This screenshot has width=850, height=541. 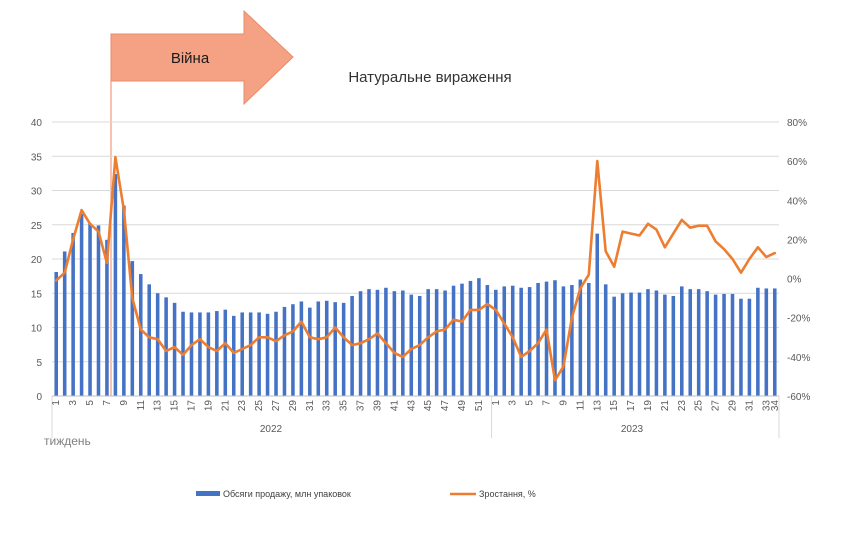 What do you see at coordinates (202, 57) in the screenshot?
I see `war-arrow-shape` at bounding box center [202, 57].